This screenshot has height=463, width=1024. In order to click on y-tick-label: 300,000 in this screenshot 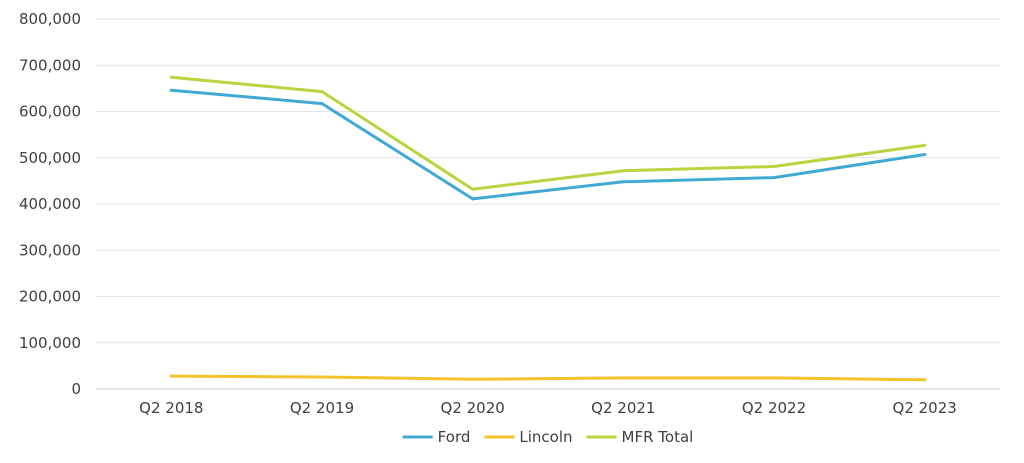, I will do `click(50, 250)`.